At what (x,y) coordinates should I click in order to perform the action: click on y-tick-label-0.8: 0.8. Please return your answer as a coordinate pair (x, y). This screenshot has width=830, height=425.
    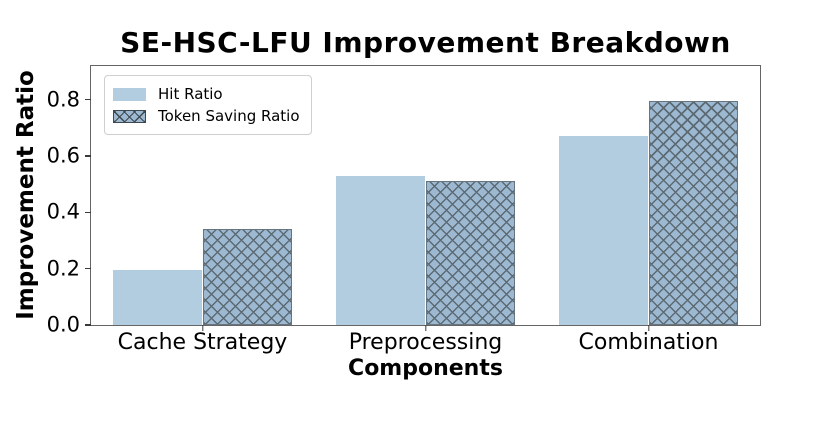
    Looking at the image, I should click on (63, 99).